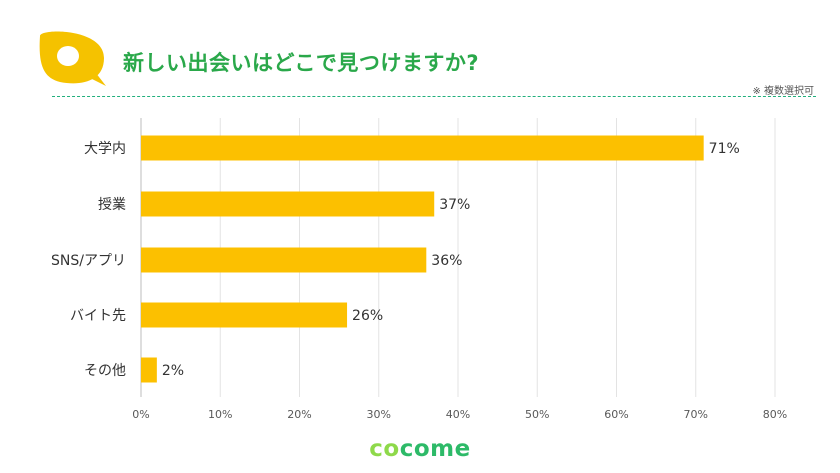  I want to click on header-divider, so click(434, 96).